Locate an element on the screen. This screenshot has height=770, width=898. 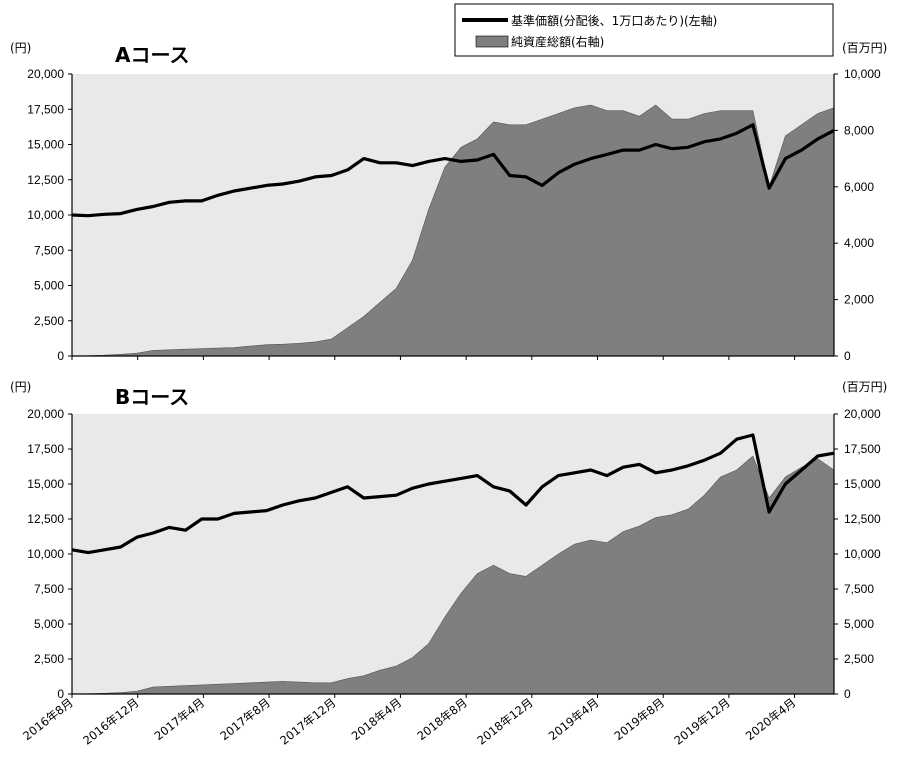
right-tick-label: 12,500 is located at coordinates (862, 519).